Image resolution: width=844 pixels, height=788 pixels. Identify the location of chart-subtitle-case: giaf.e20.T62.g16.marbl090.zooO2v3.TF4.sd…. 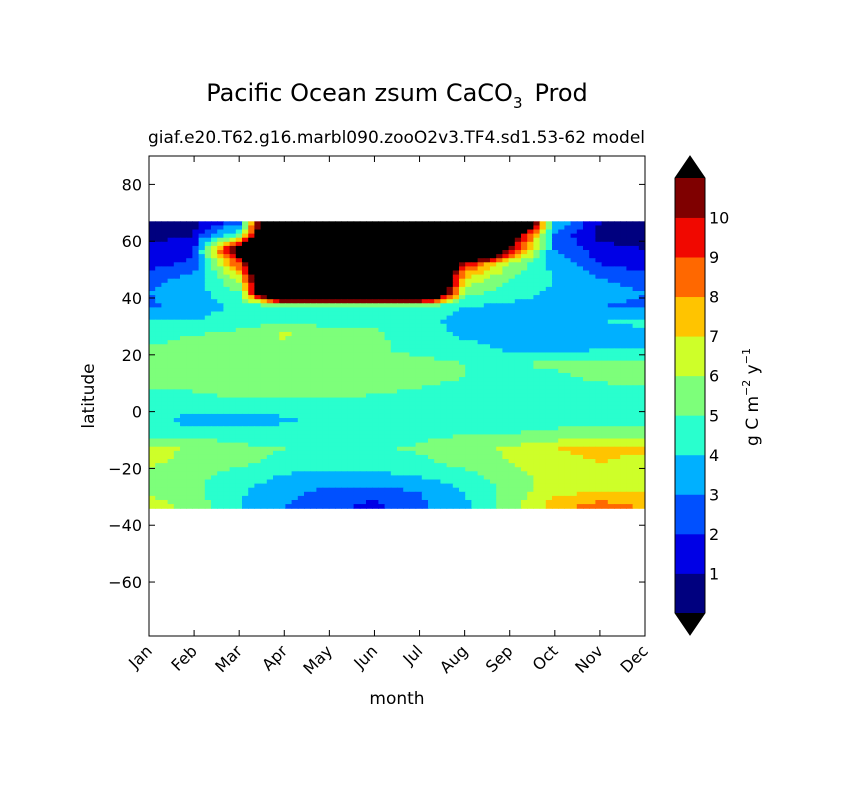
(367, 138).